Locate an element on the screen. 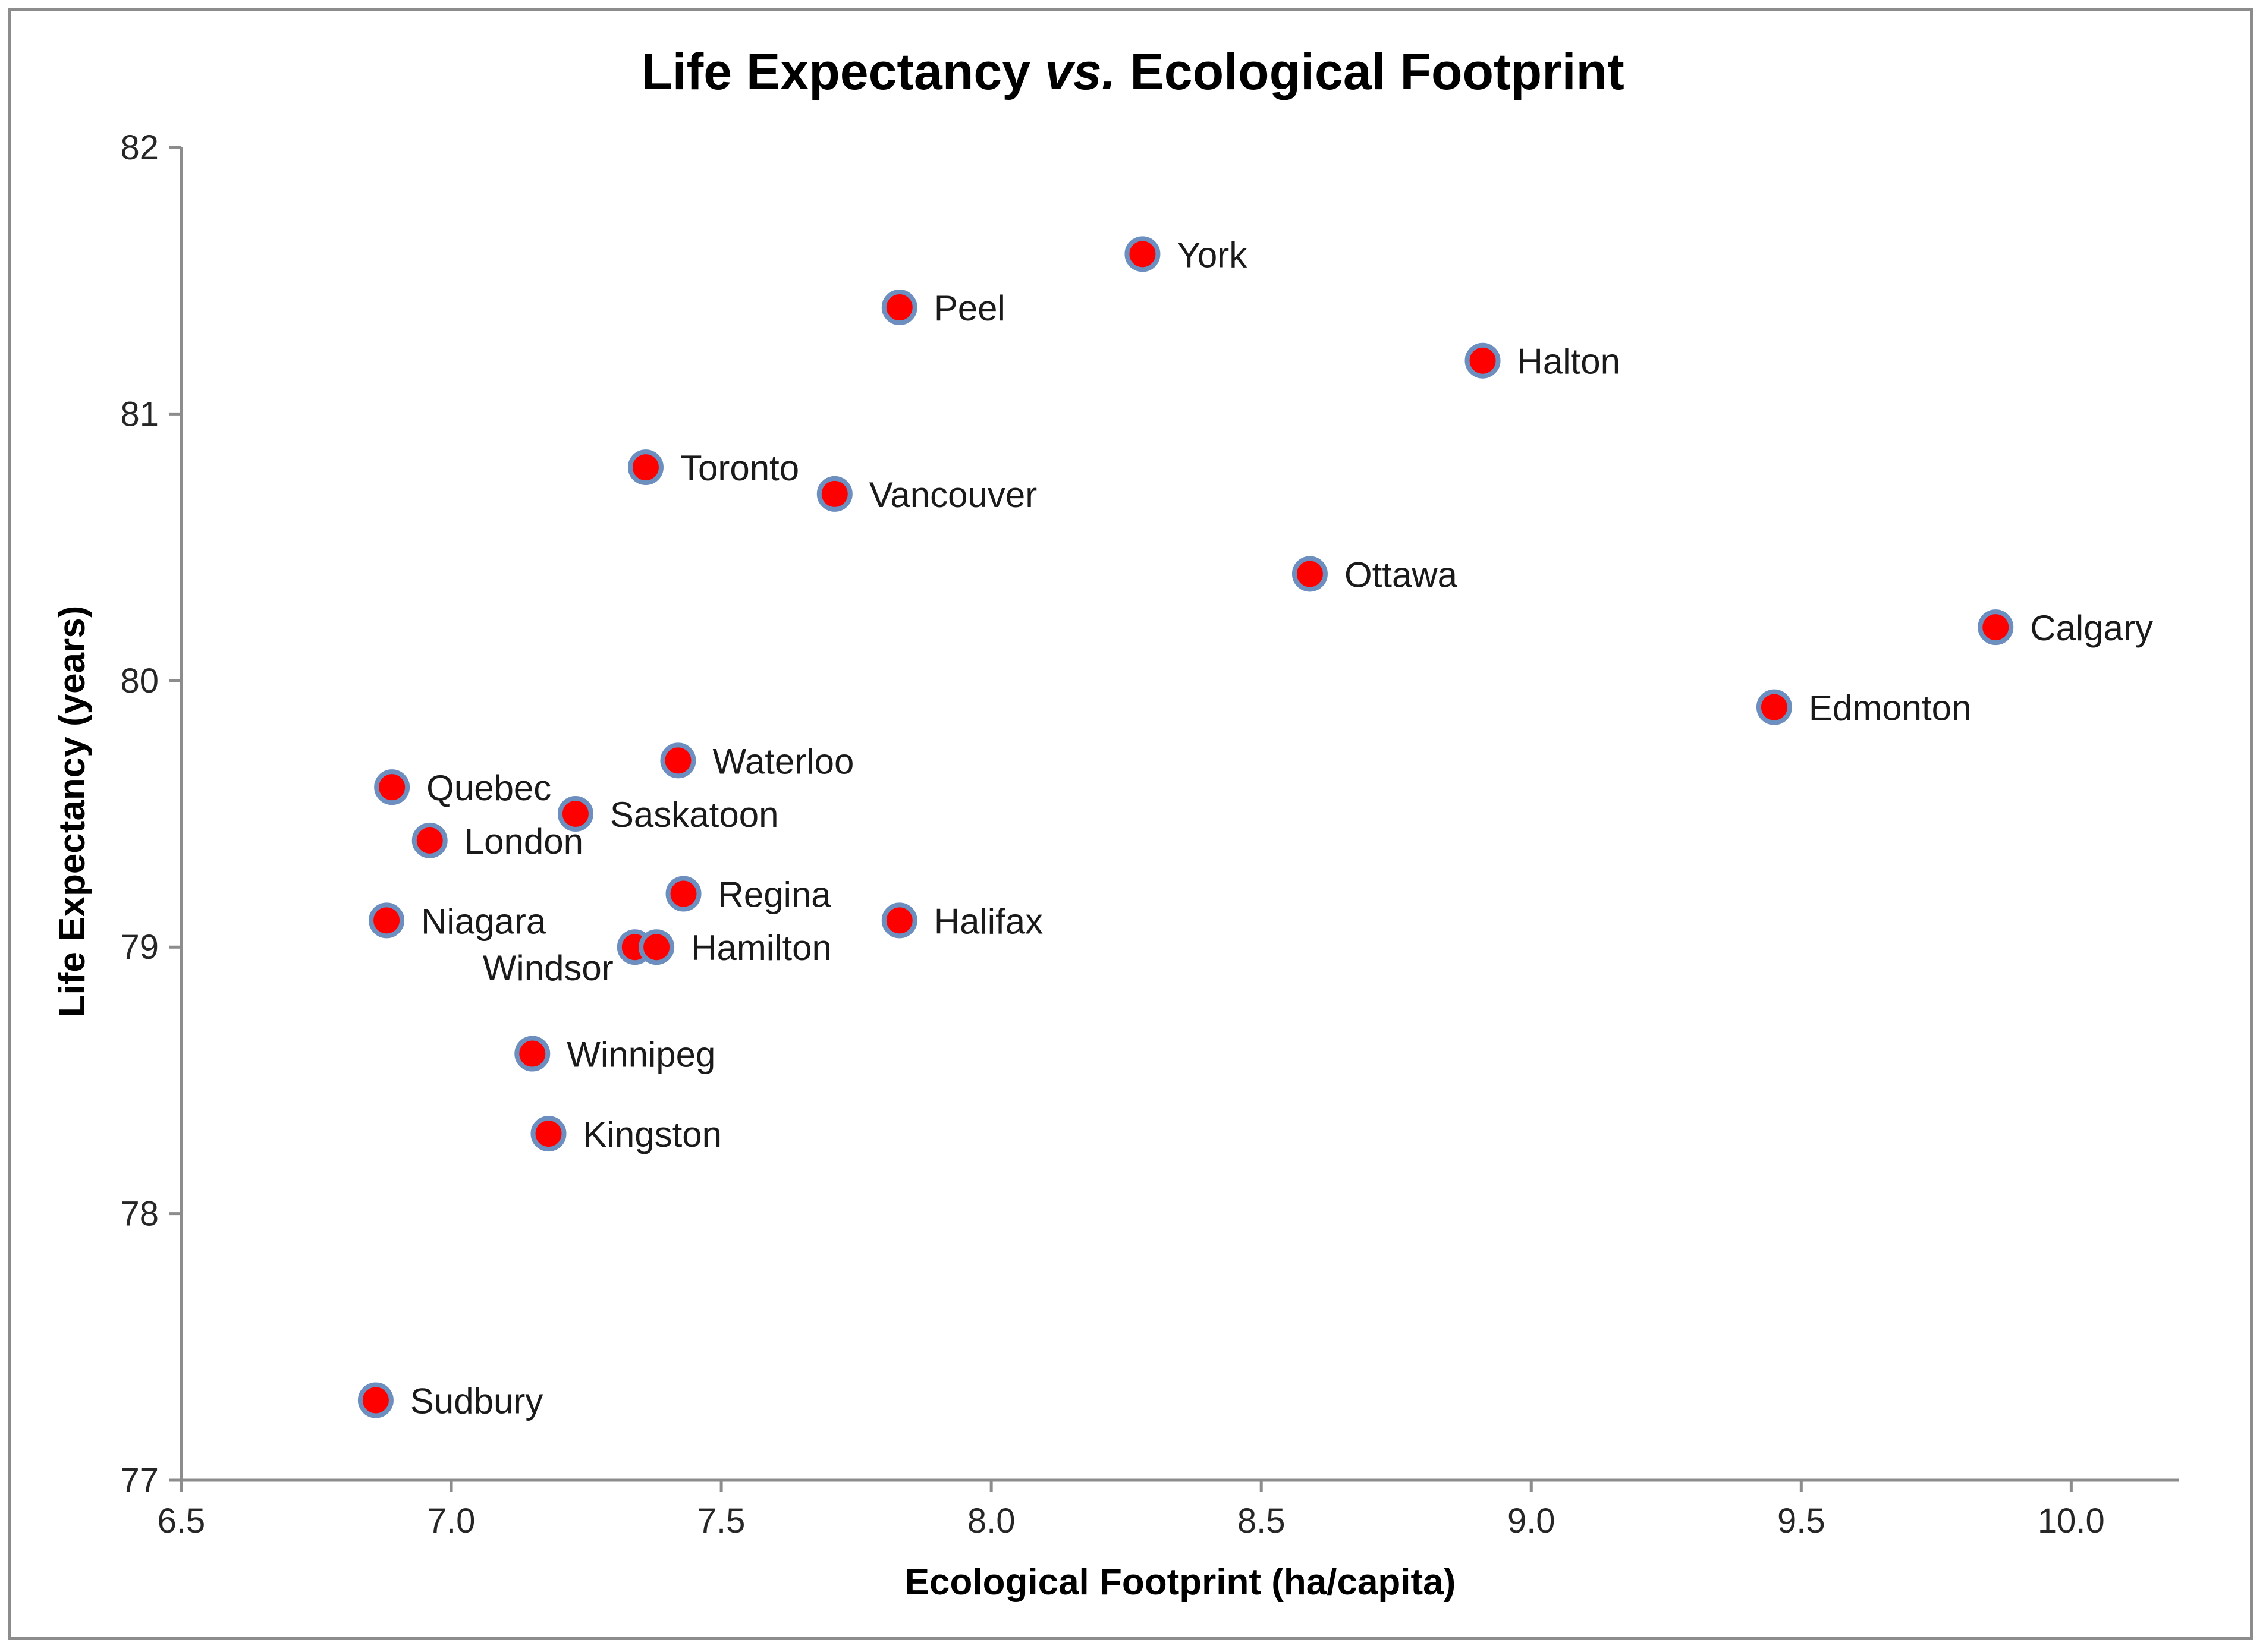 The height and width of the screenshot is (1652, 2266). point-kingston is located at coordinates (548, 1134).